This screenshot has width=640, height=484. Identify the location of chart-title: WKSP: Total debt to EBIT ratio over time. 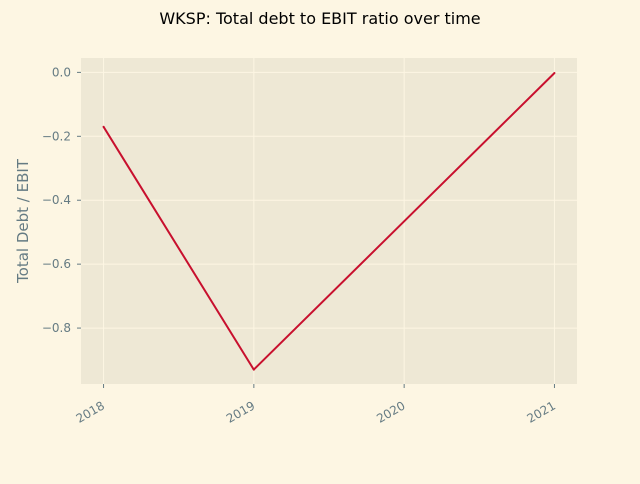
(319, 18).